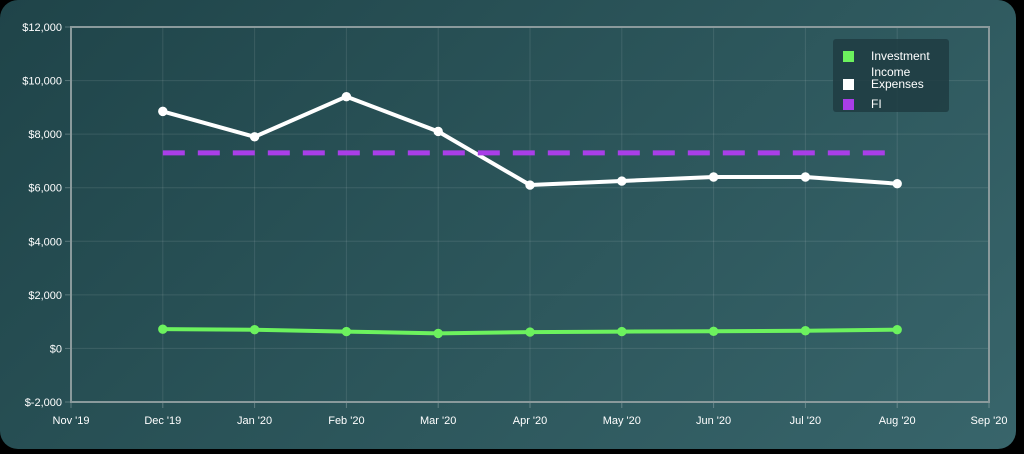 The height and width of the screenshot is (454, 1024). I want to click on y-tick-label: $6,000, so click(45, 189).